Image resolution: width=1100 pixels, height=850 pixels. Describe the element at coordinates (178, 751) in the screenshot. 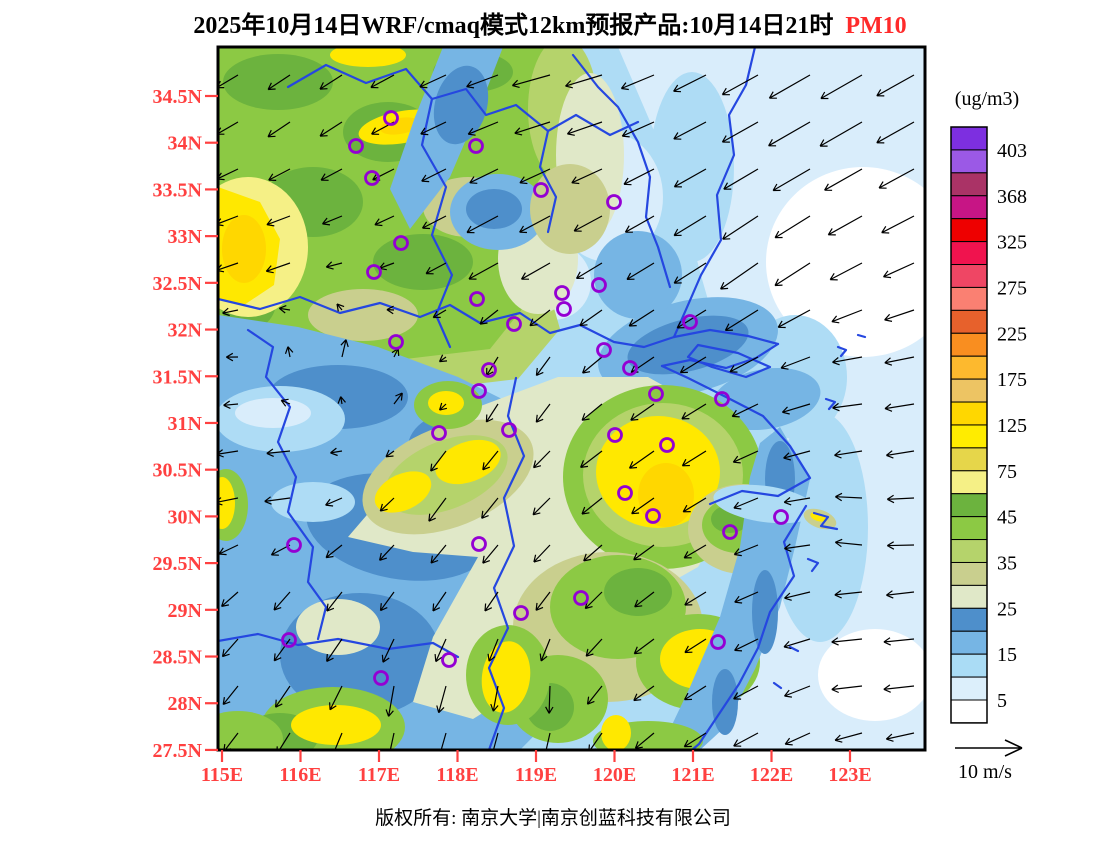

I see `lat-tick-label: 27.5N` at that location.